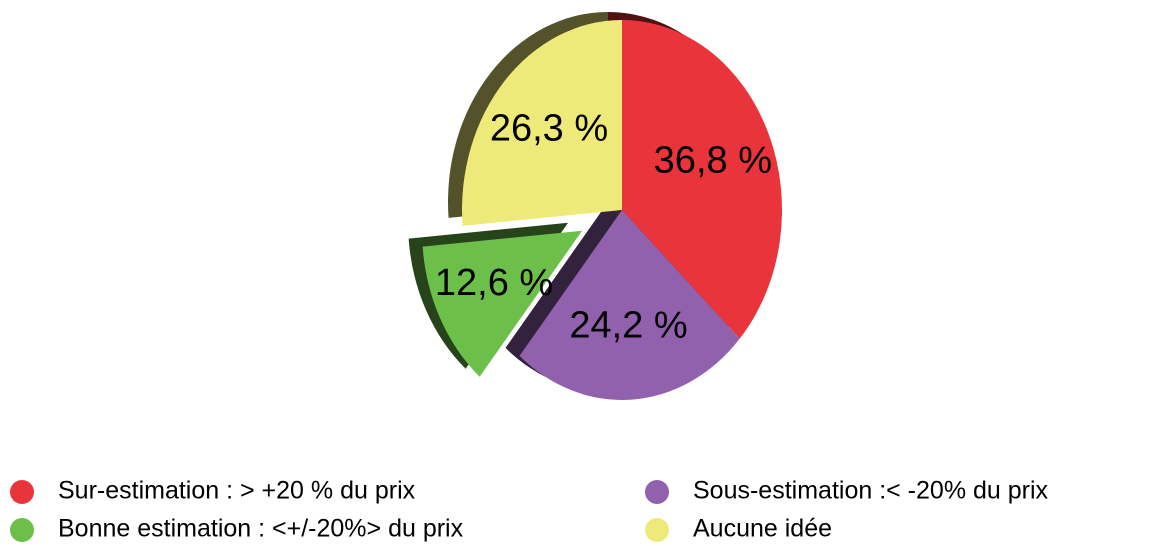 The height and width of the screenshot is (546, 1149). Describe the element at coordinates (762, 529) in the screenshot. I see `legend-label: Aucune idée` at that location.